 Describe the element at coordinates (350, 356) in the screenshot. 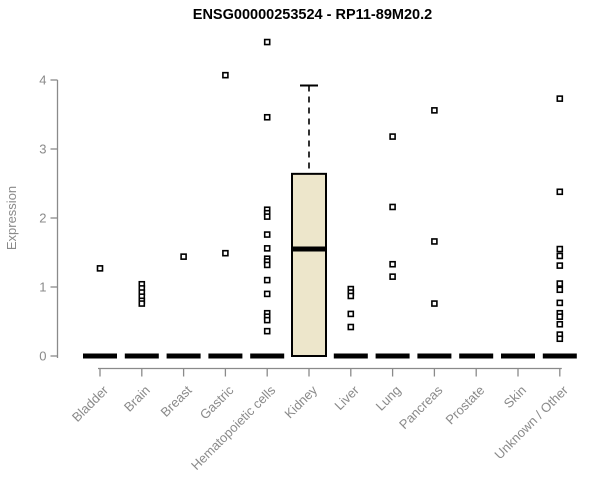

I see `collapsed-box-liver` at that location.